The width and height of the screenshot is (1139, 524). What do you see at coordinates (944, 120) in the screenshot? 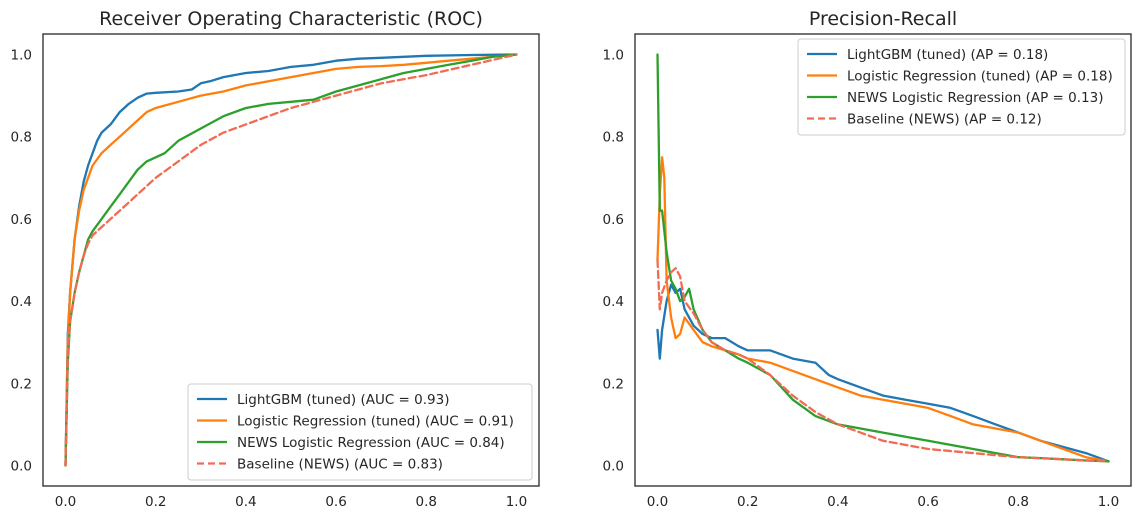
I see `legend-label: Baseline (NEWS) (AP = 0.12)` at bounding box center [944, 120].